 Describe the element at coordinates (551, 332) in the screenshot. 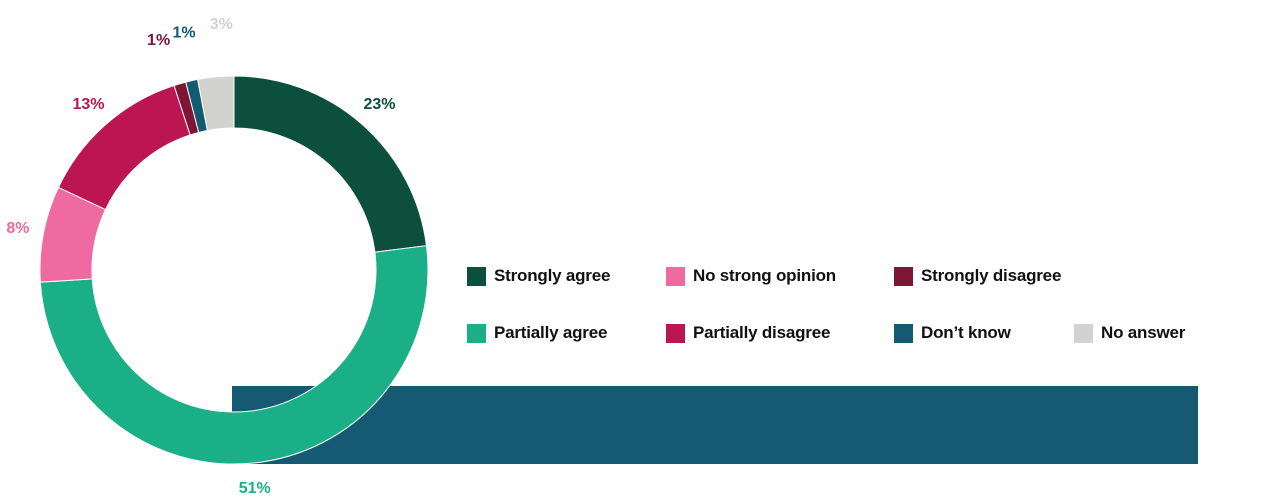

I see `legend-label: Partially agree` at that location.